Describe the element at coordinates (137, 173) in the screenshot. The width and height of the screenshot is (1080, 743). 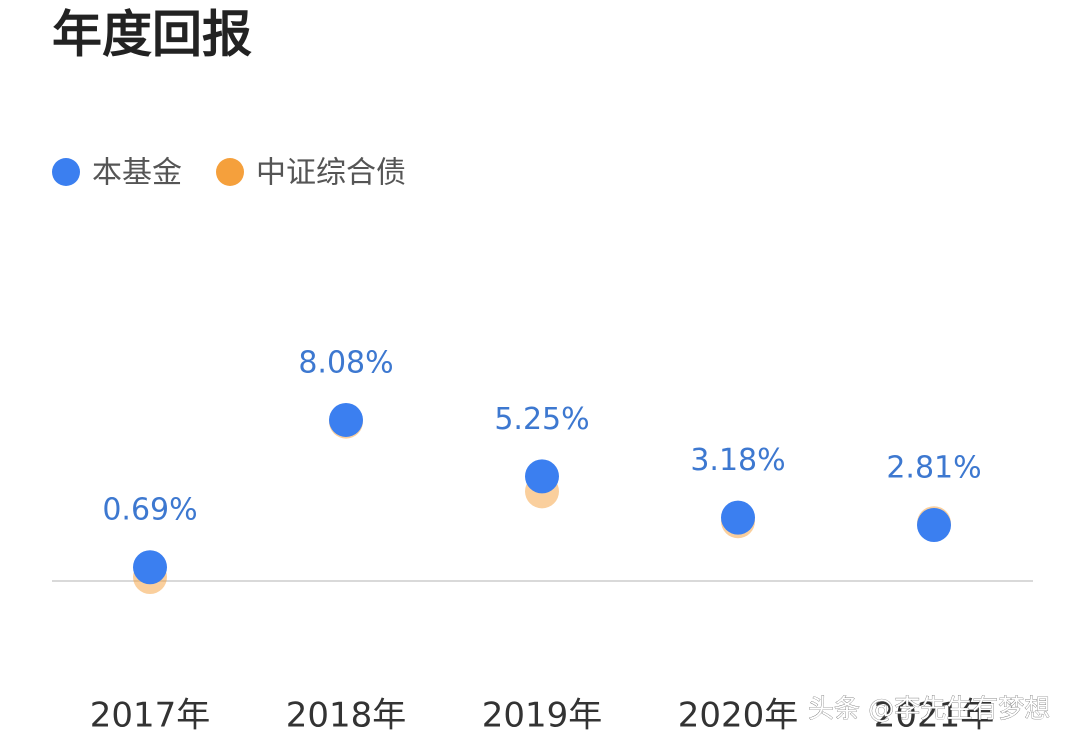
I see `legend-label: 本基金` at that location.